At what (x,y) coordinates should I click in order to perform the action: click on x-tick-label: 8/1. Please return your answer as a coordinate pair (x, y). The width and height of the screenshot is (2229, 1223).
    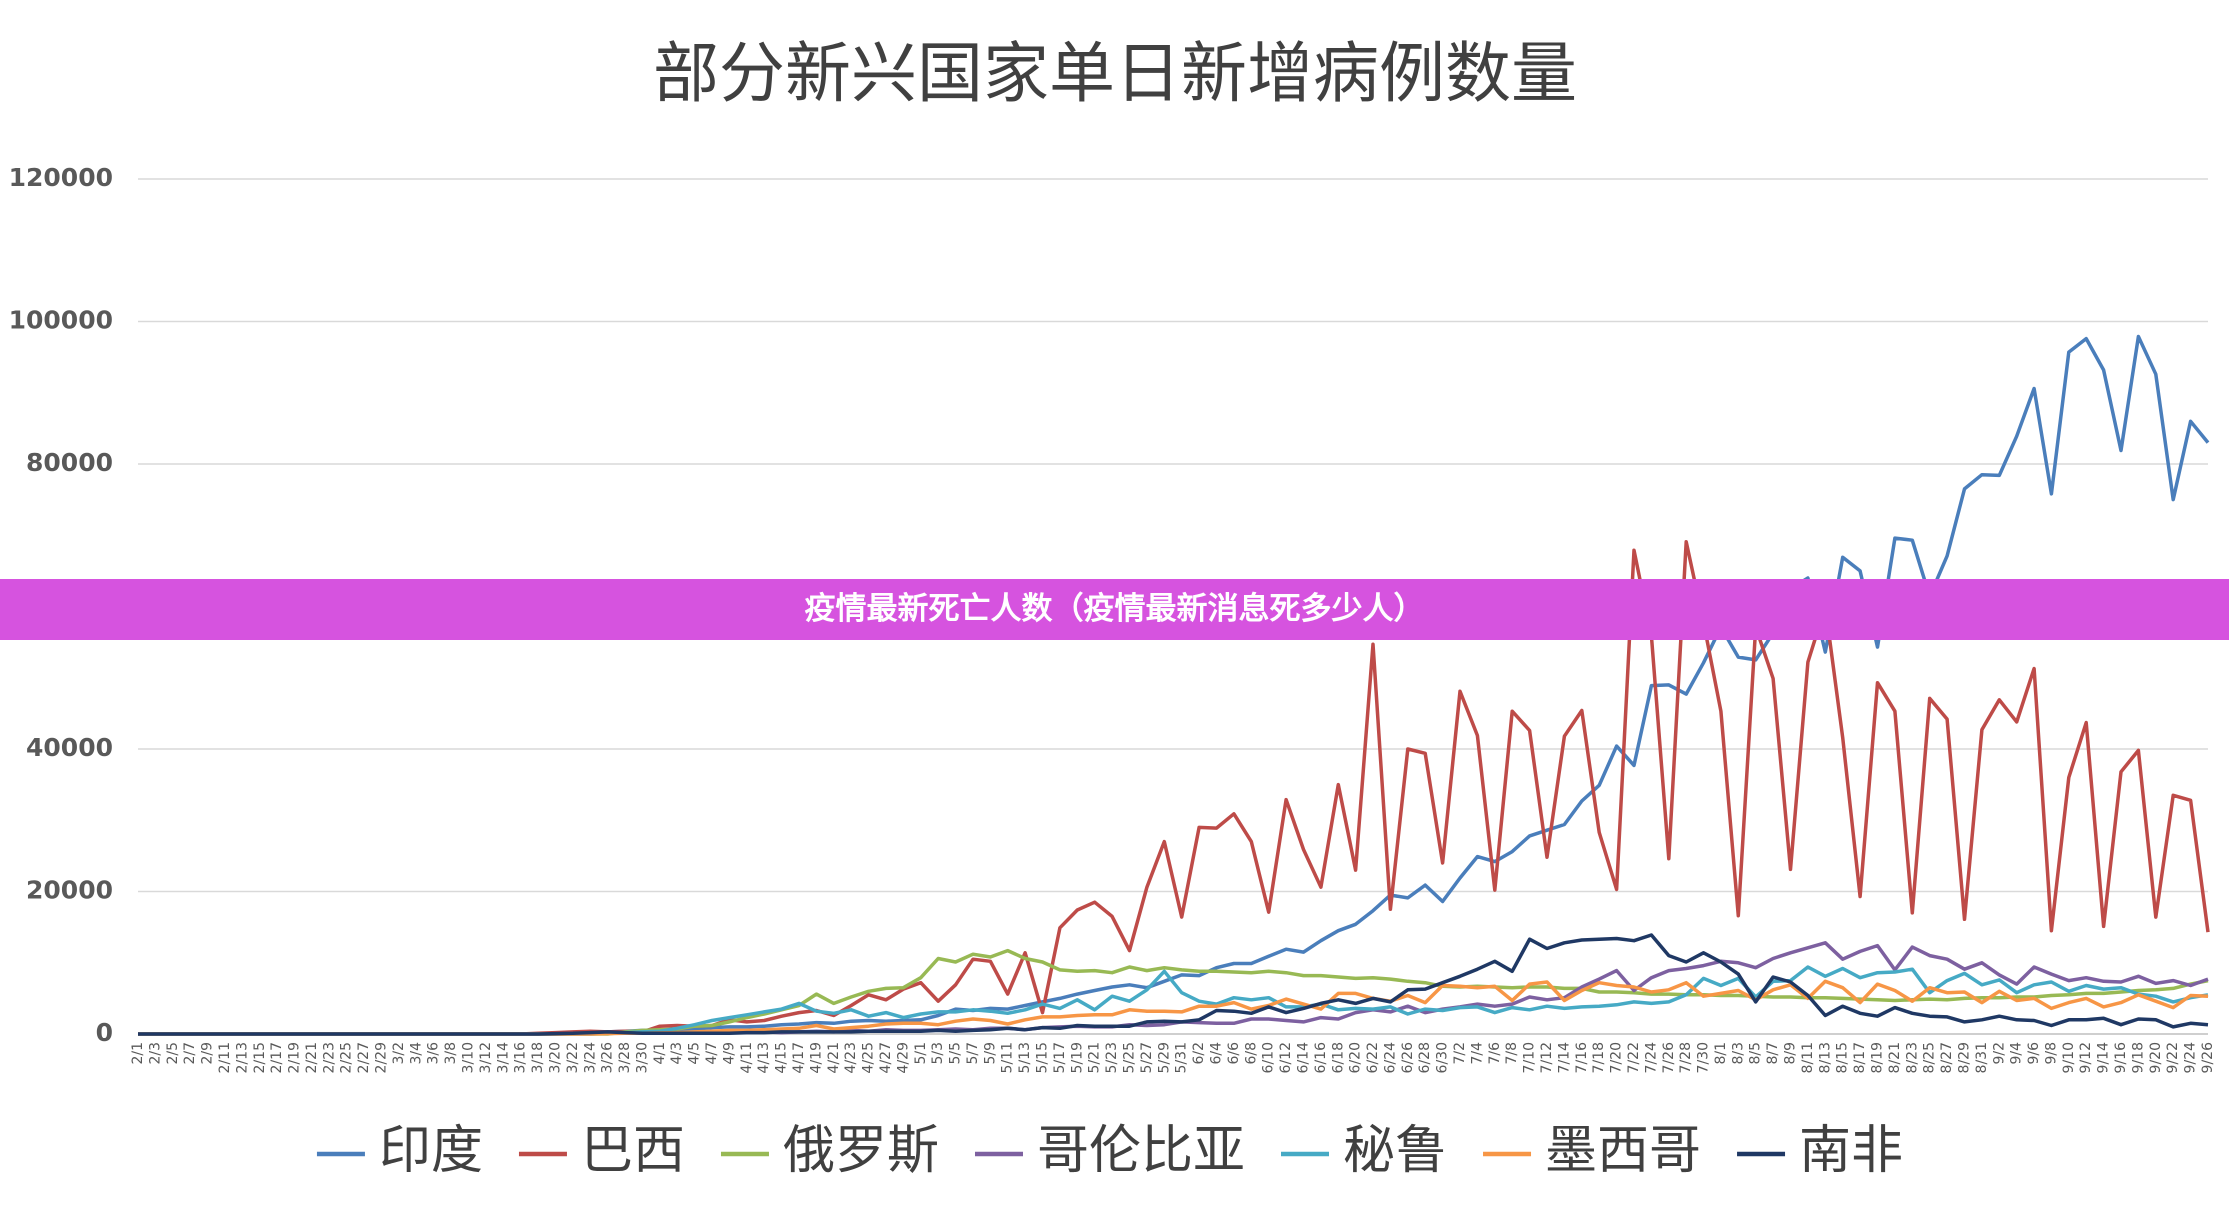
    Looking at the image, I should click on (1721, 1053).